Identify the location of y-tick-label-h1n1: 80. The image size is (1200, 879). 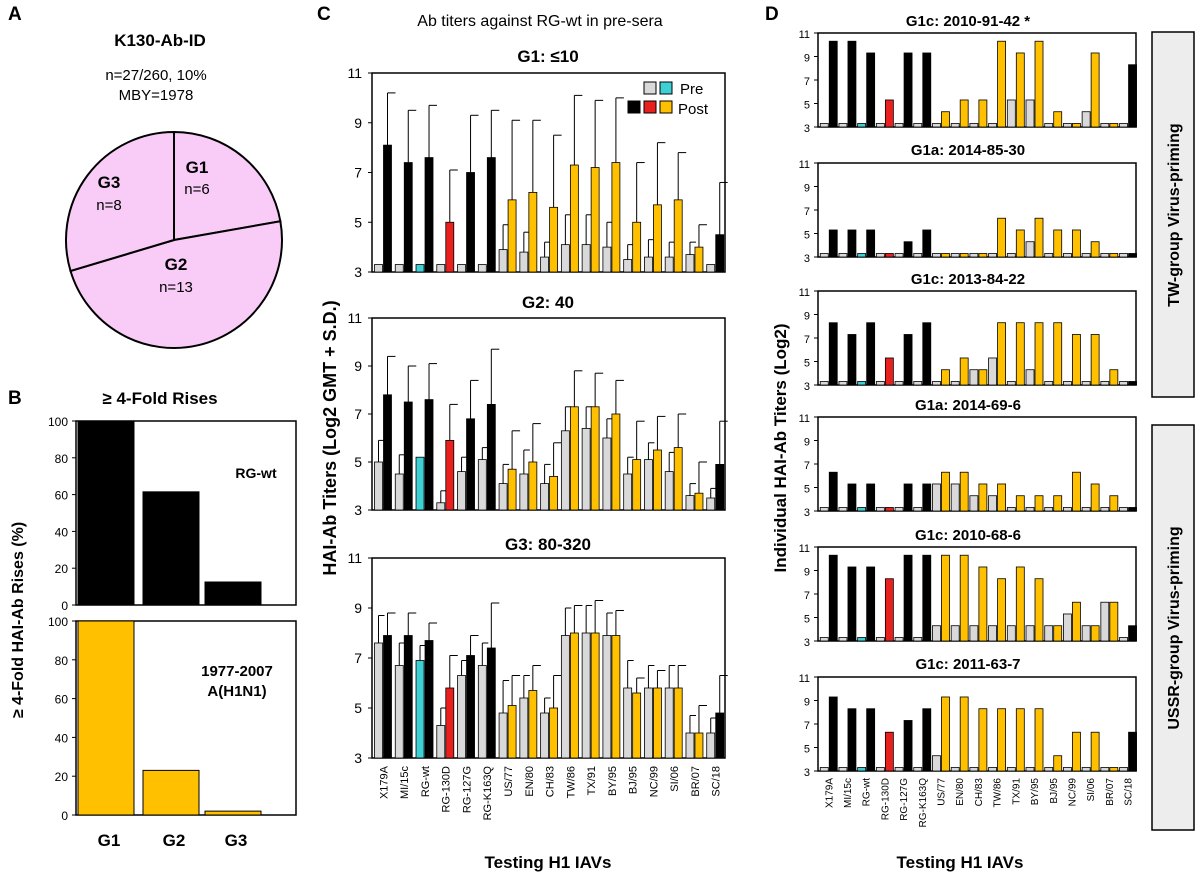
(62, 661).